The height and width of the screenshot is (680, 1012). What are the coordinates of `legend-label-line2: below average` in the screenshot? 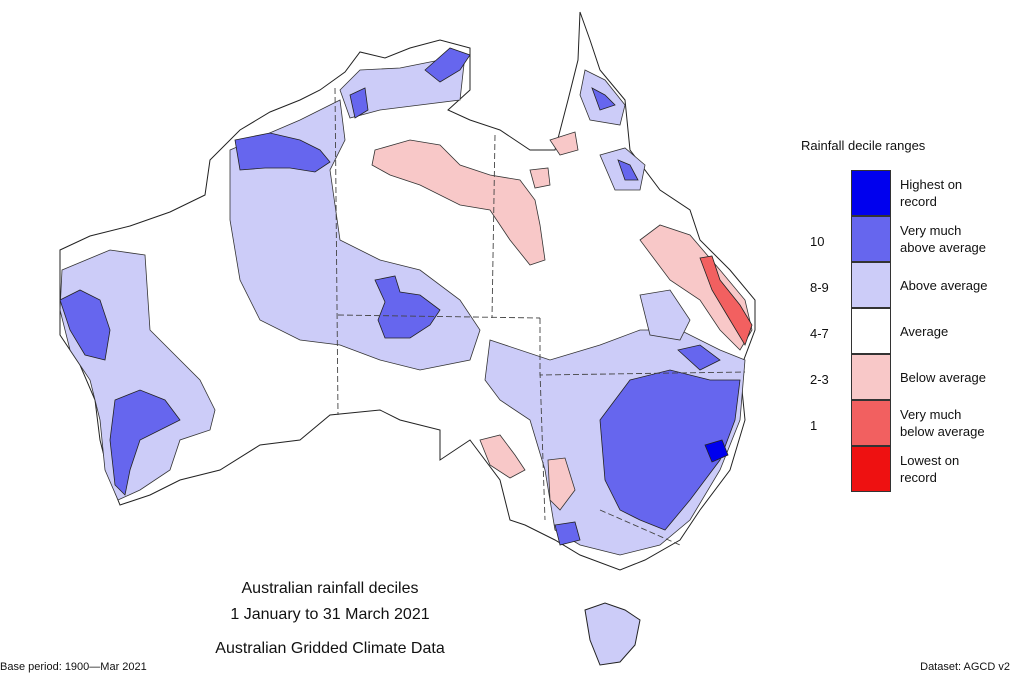 It's located at (942, 431).